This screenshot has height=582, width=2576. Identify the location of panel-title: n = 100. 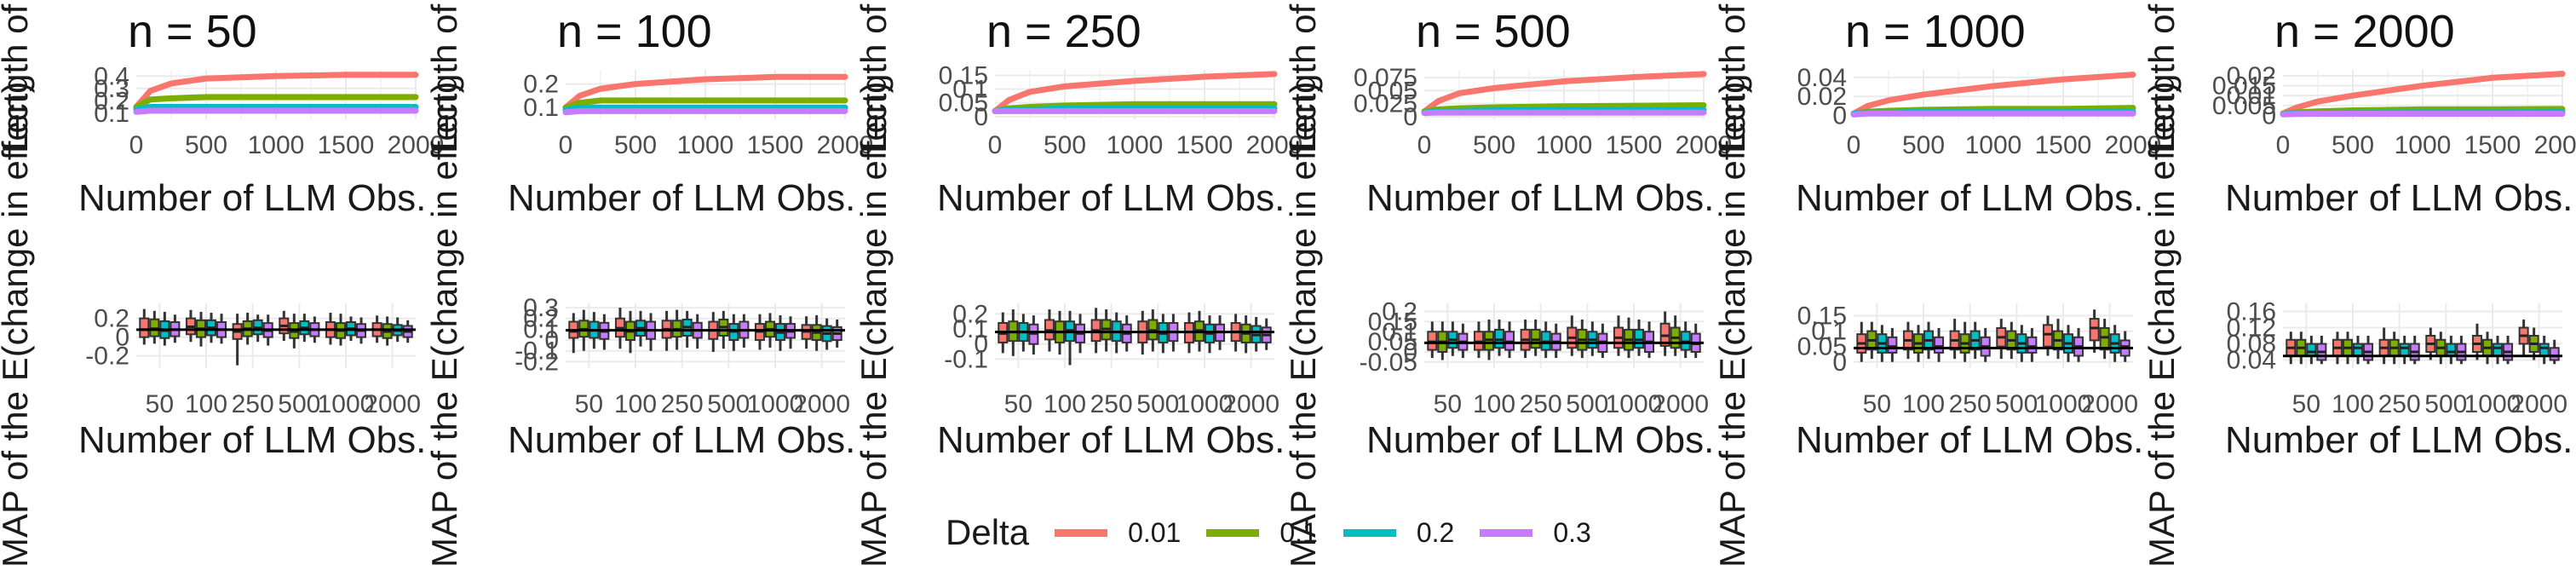
(635, 31).